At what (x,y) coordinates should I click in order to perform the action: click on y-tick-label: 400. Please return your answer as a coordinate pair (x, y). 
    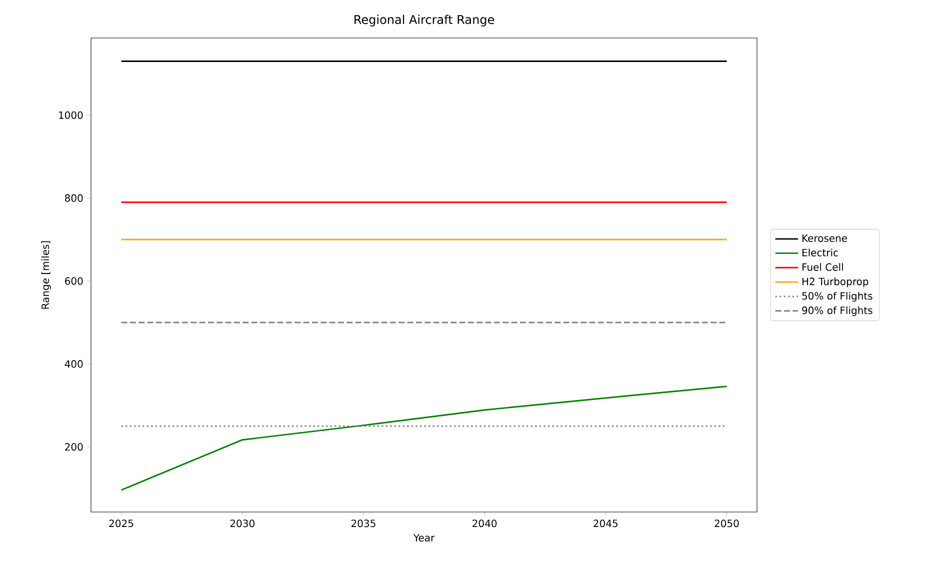
    Looking at the image, I should click on (73, 364).